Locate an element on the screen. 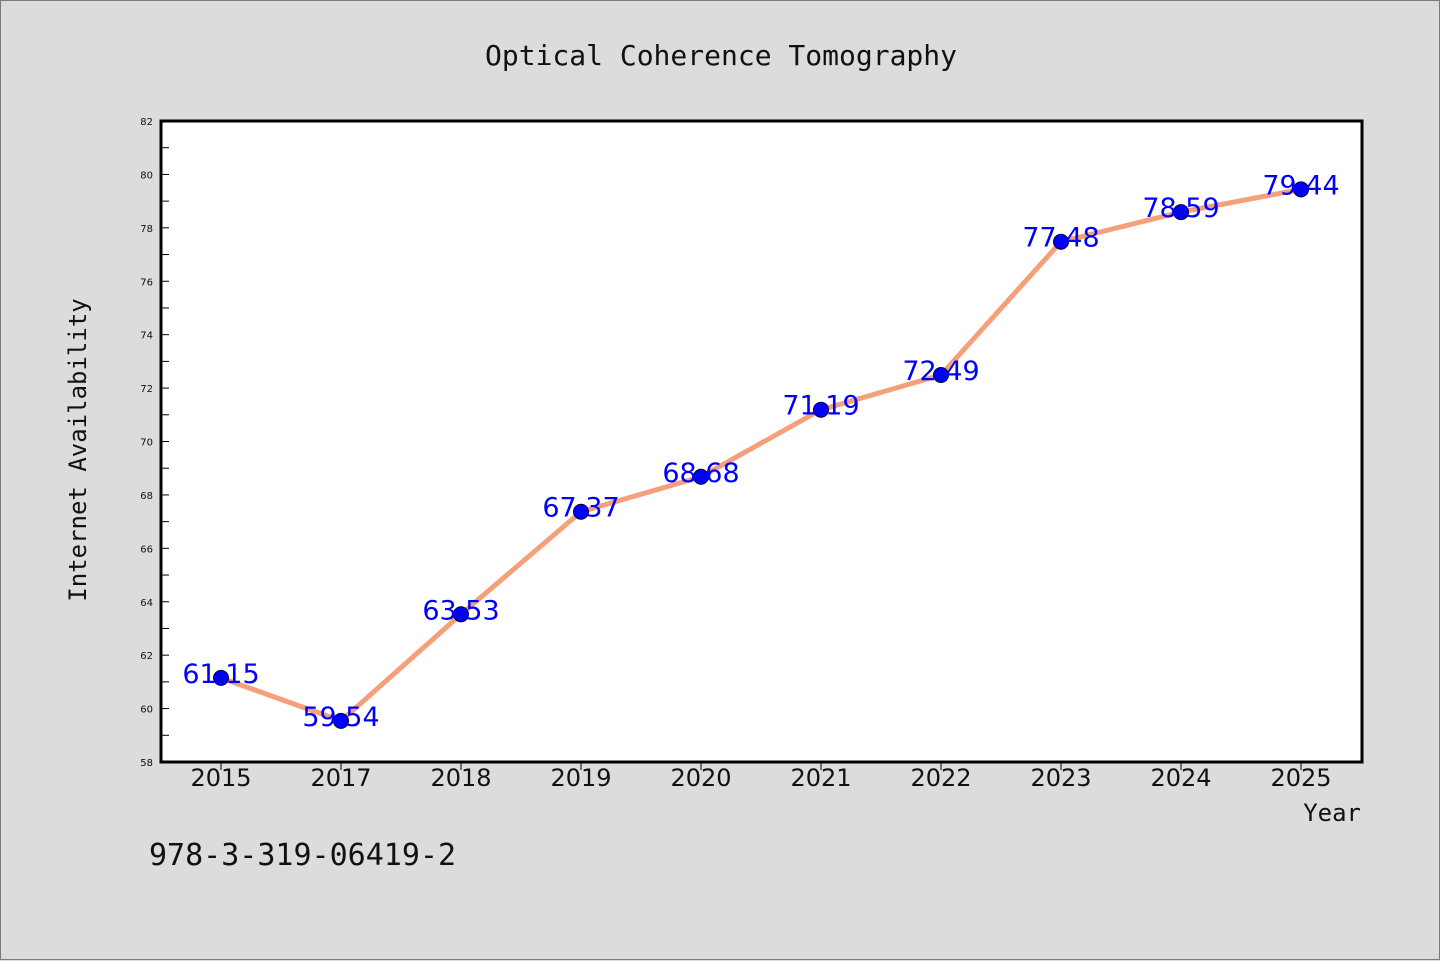 The image size is (1440, 961). data-label: 78.59 is located at coordinates (1180, 208).